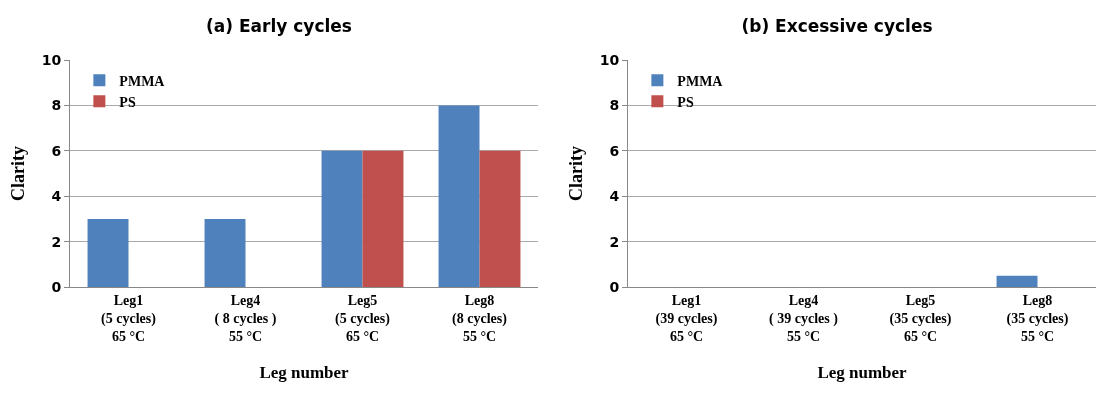 The height and width of the screenshot is (407, 1116). I want to click on x-tick-label: Leg5 (35 cycles) 65 °C, so click(920, 318).